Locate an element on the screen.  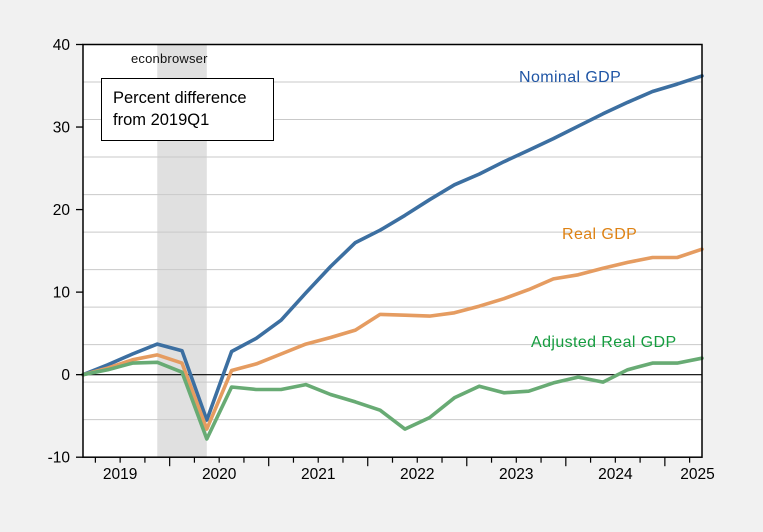
y-tick-label: 10 is located at coordinates (62, 293).